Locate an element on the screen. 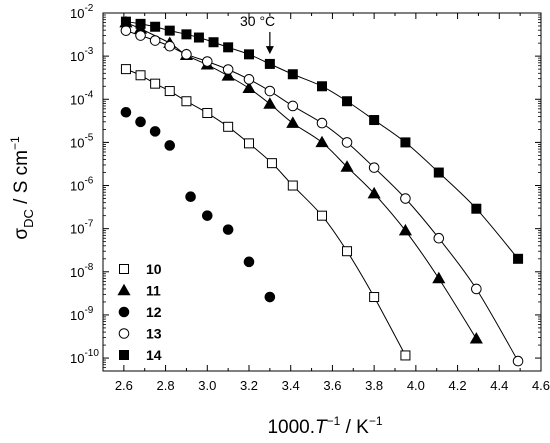  x-tick-label: 3.8 is located at coordinates (374, 385).